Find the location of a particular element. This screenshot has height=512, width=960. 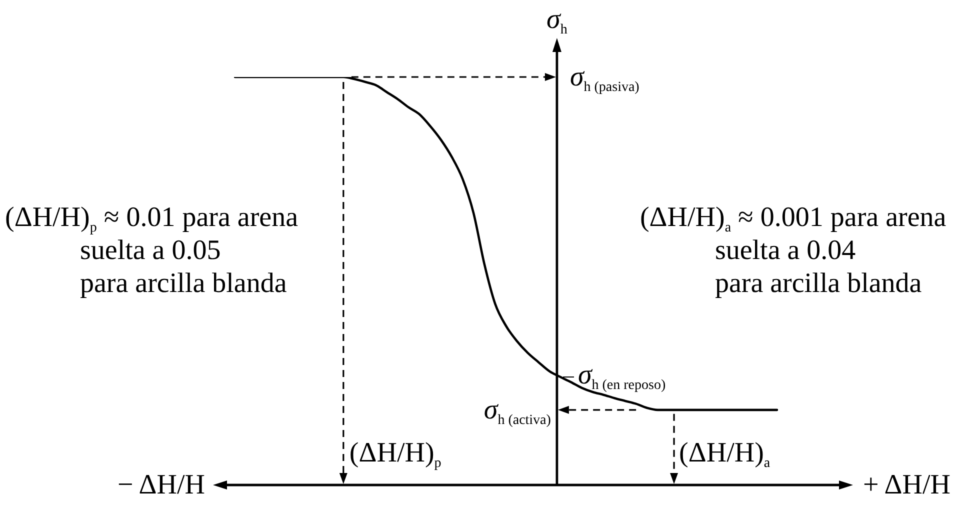

y-axis-title: σ$_{h}$ is located at coordinates (557, 21).